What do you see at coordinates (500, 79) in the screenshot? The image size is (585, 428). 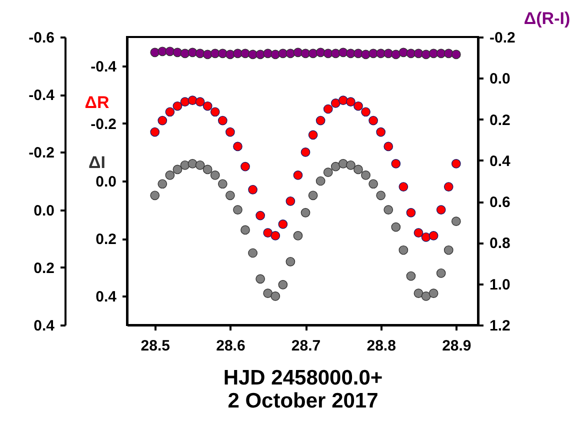 I see `y2-tick-label: 0.0` at bounding box center [500, 79].